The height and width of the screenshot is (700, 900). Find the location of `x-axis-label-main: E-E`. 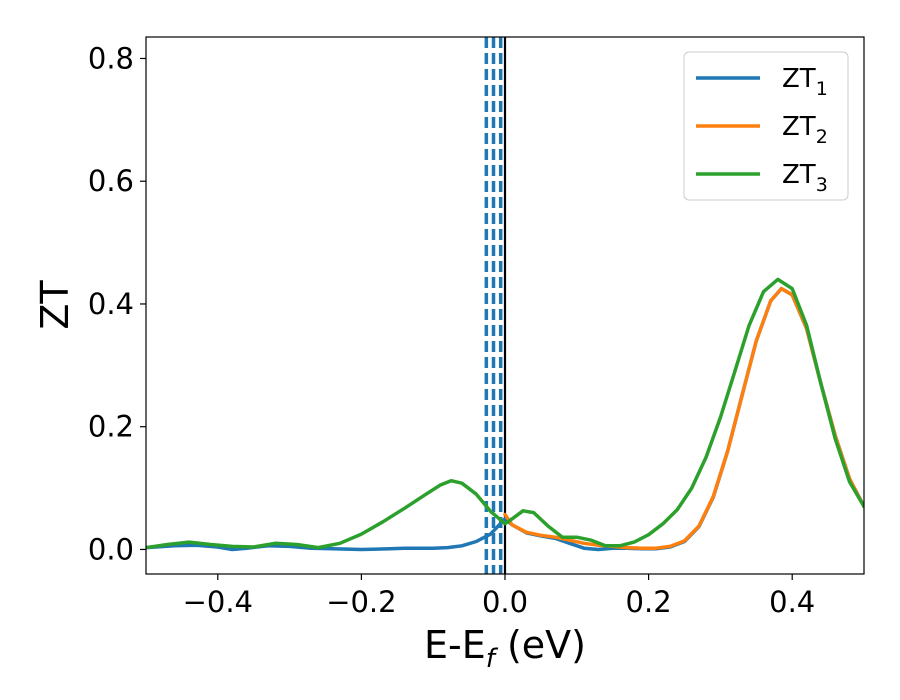

x-axis-label-main: E-E is located at coordinates (455, 645).